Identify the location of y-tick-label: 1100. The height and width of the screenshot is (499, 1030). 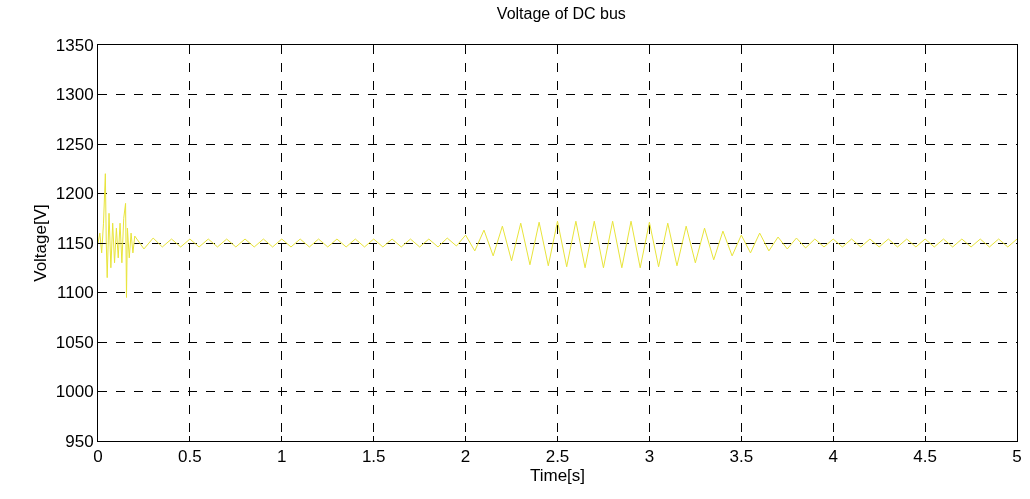
(75, 293).